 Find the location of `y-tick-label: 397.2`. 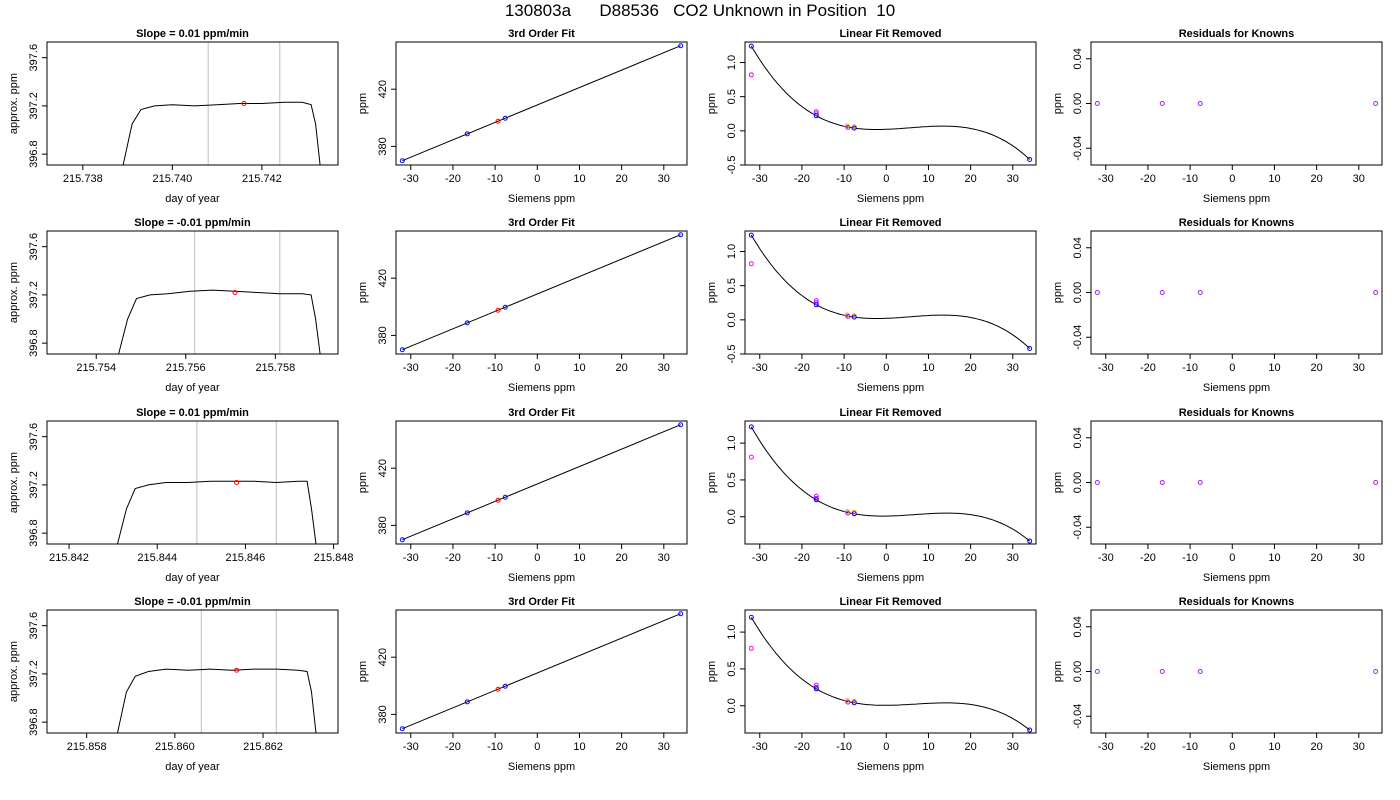

y-tick-label: 397.2 is located at coordinates (34, 485).